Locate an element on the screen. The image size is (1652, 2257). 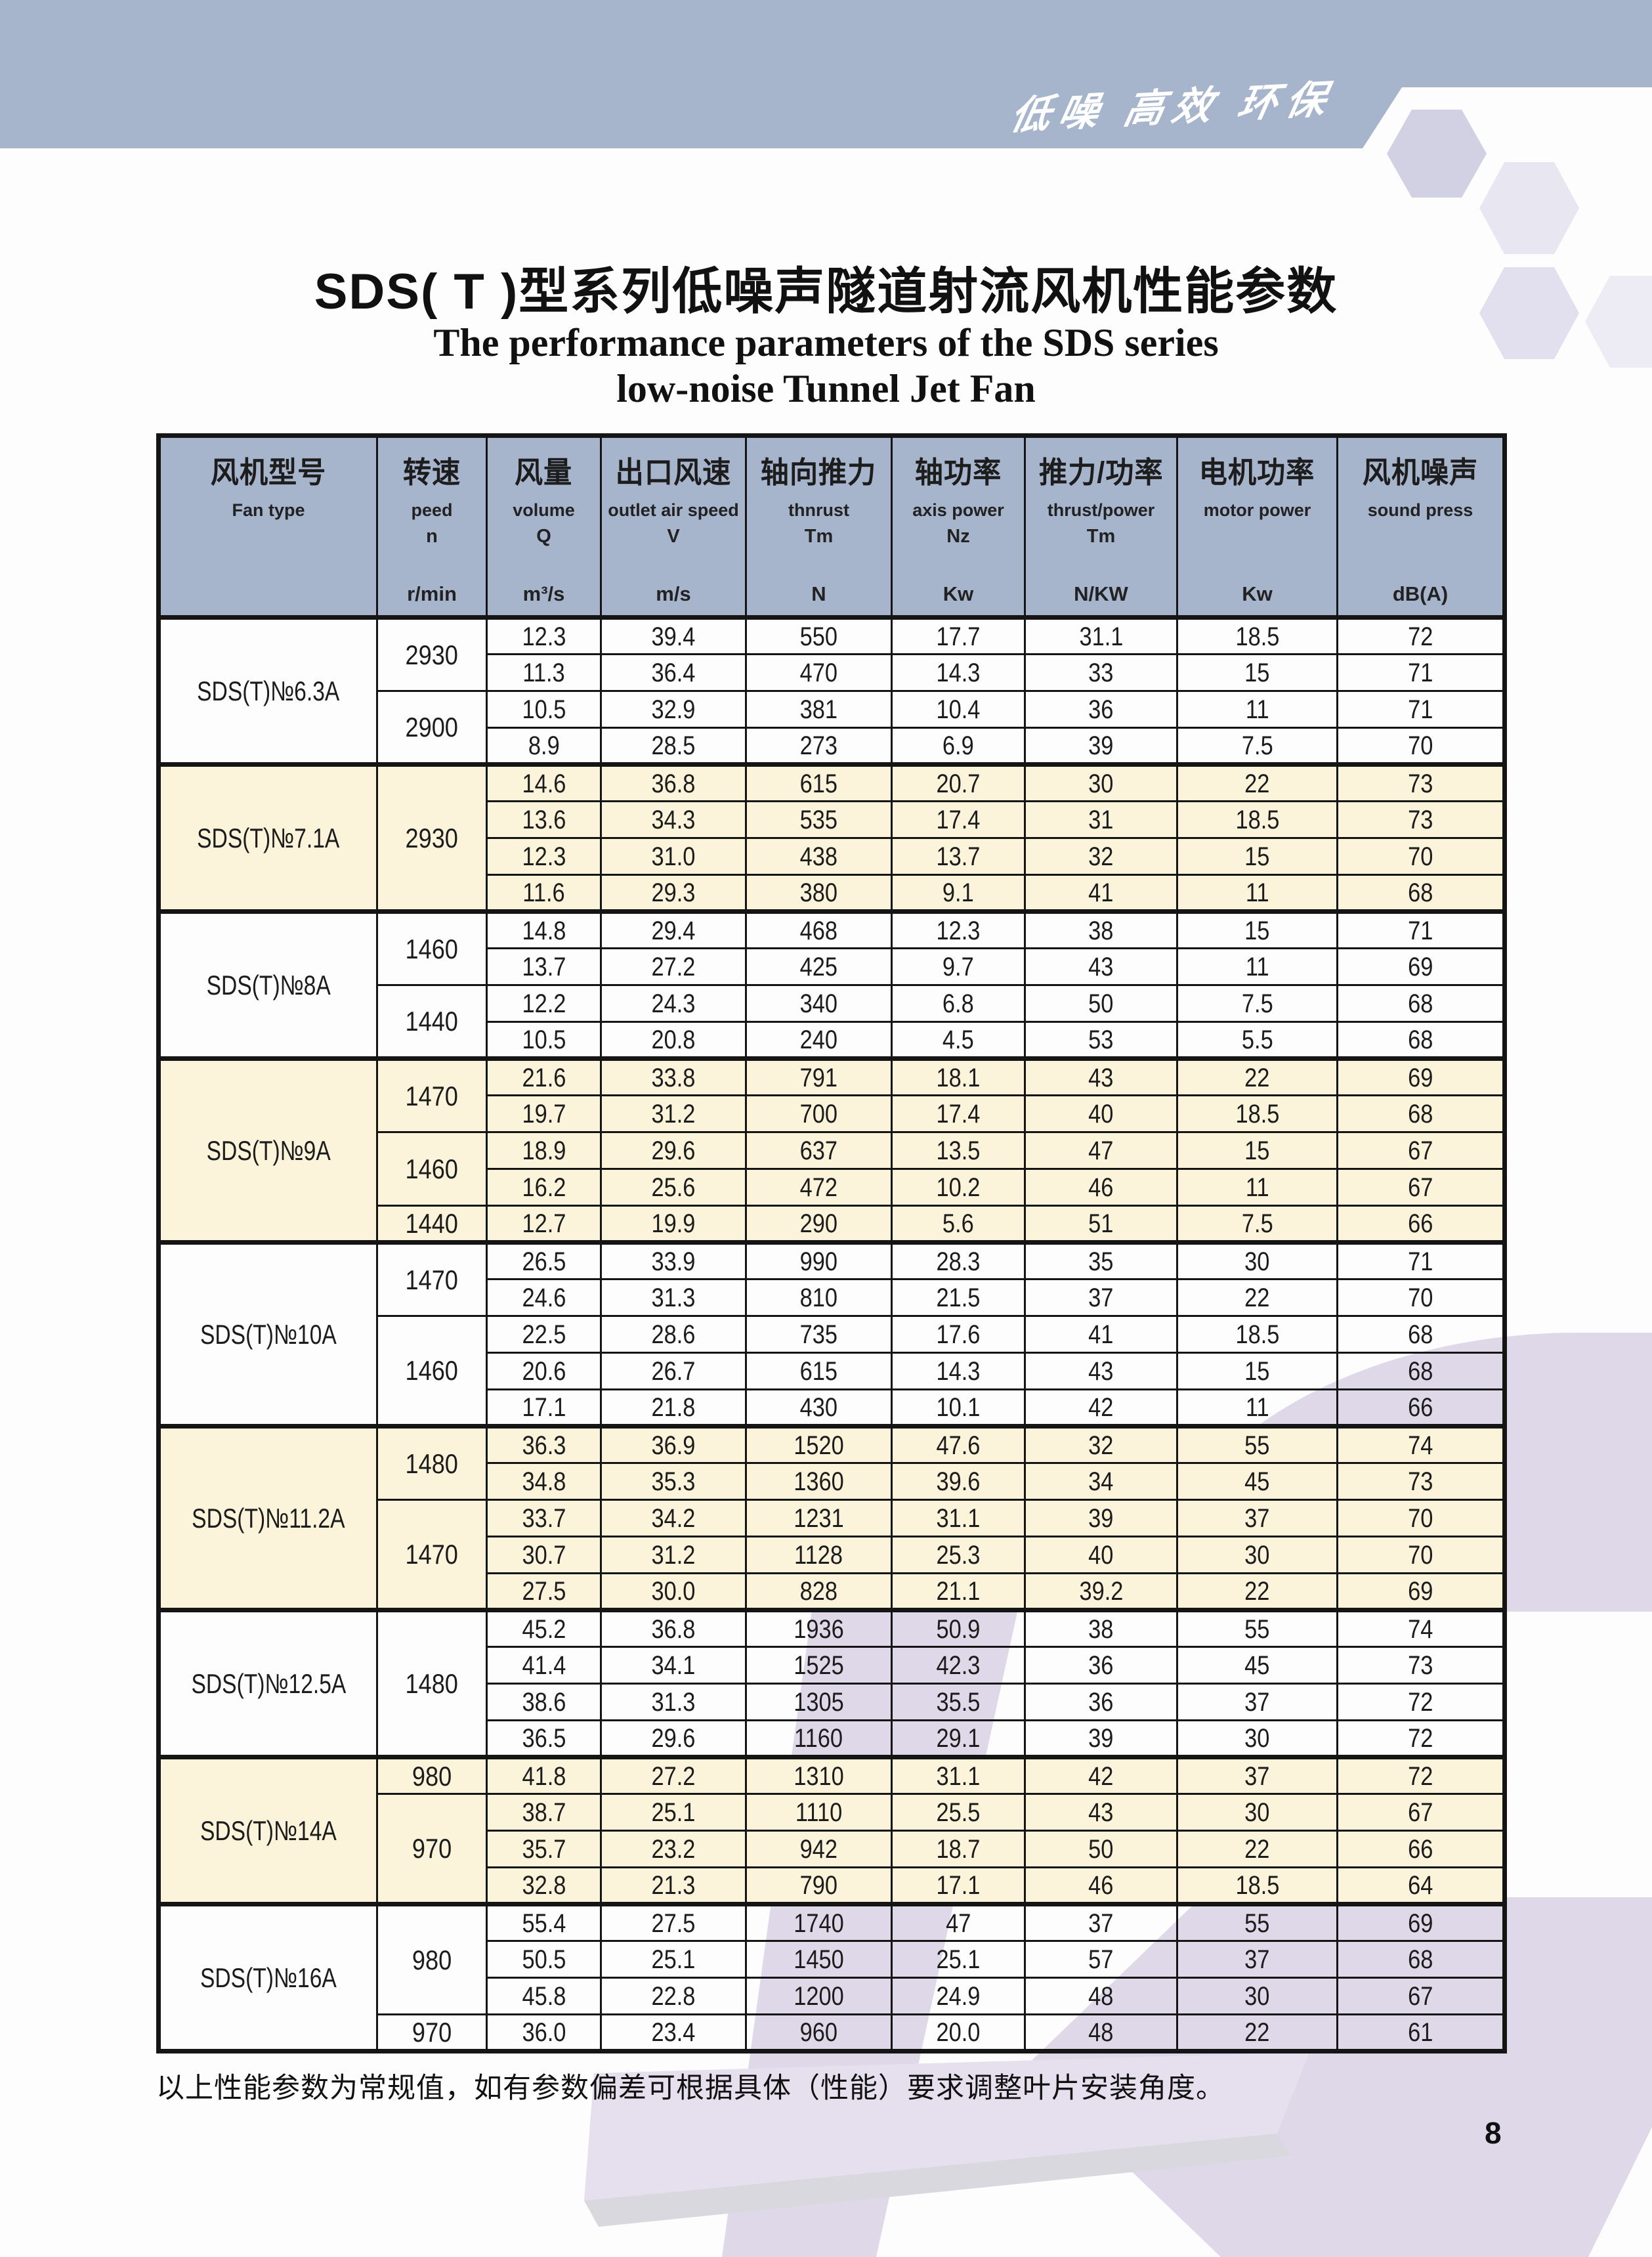
speed-value: 1460 is located at coordinates (432, 1370).